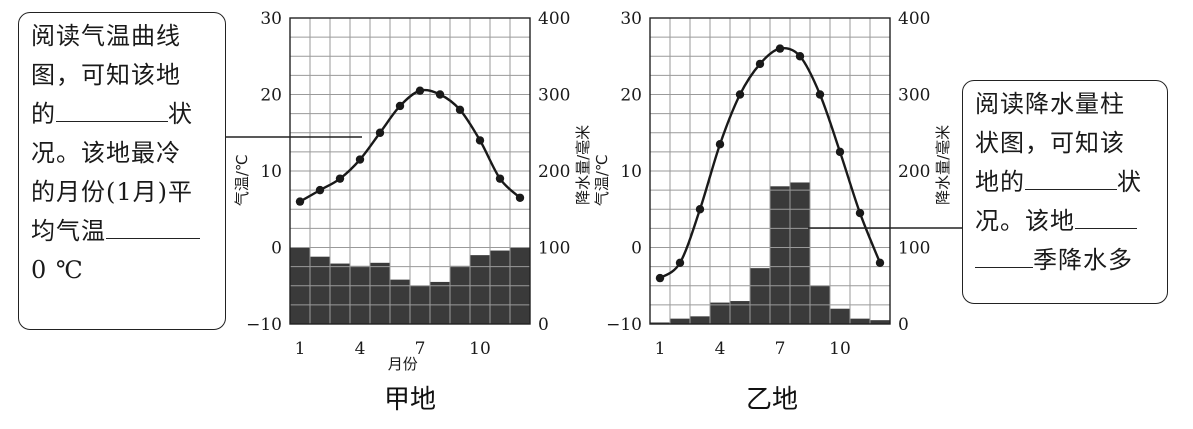  Describe the element at coordinates (602, 180) in the screenshot. I see `y-left-axis-label: 气温/℃` at that location.